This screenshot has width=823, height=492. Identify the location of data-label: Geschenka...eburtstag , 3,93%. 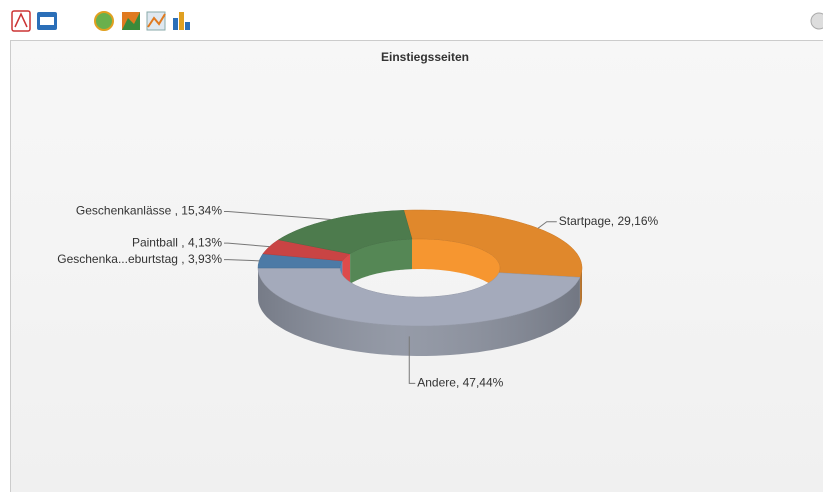
(139, 259).